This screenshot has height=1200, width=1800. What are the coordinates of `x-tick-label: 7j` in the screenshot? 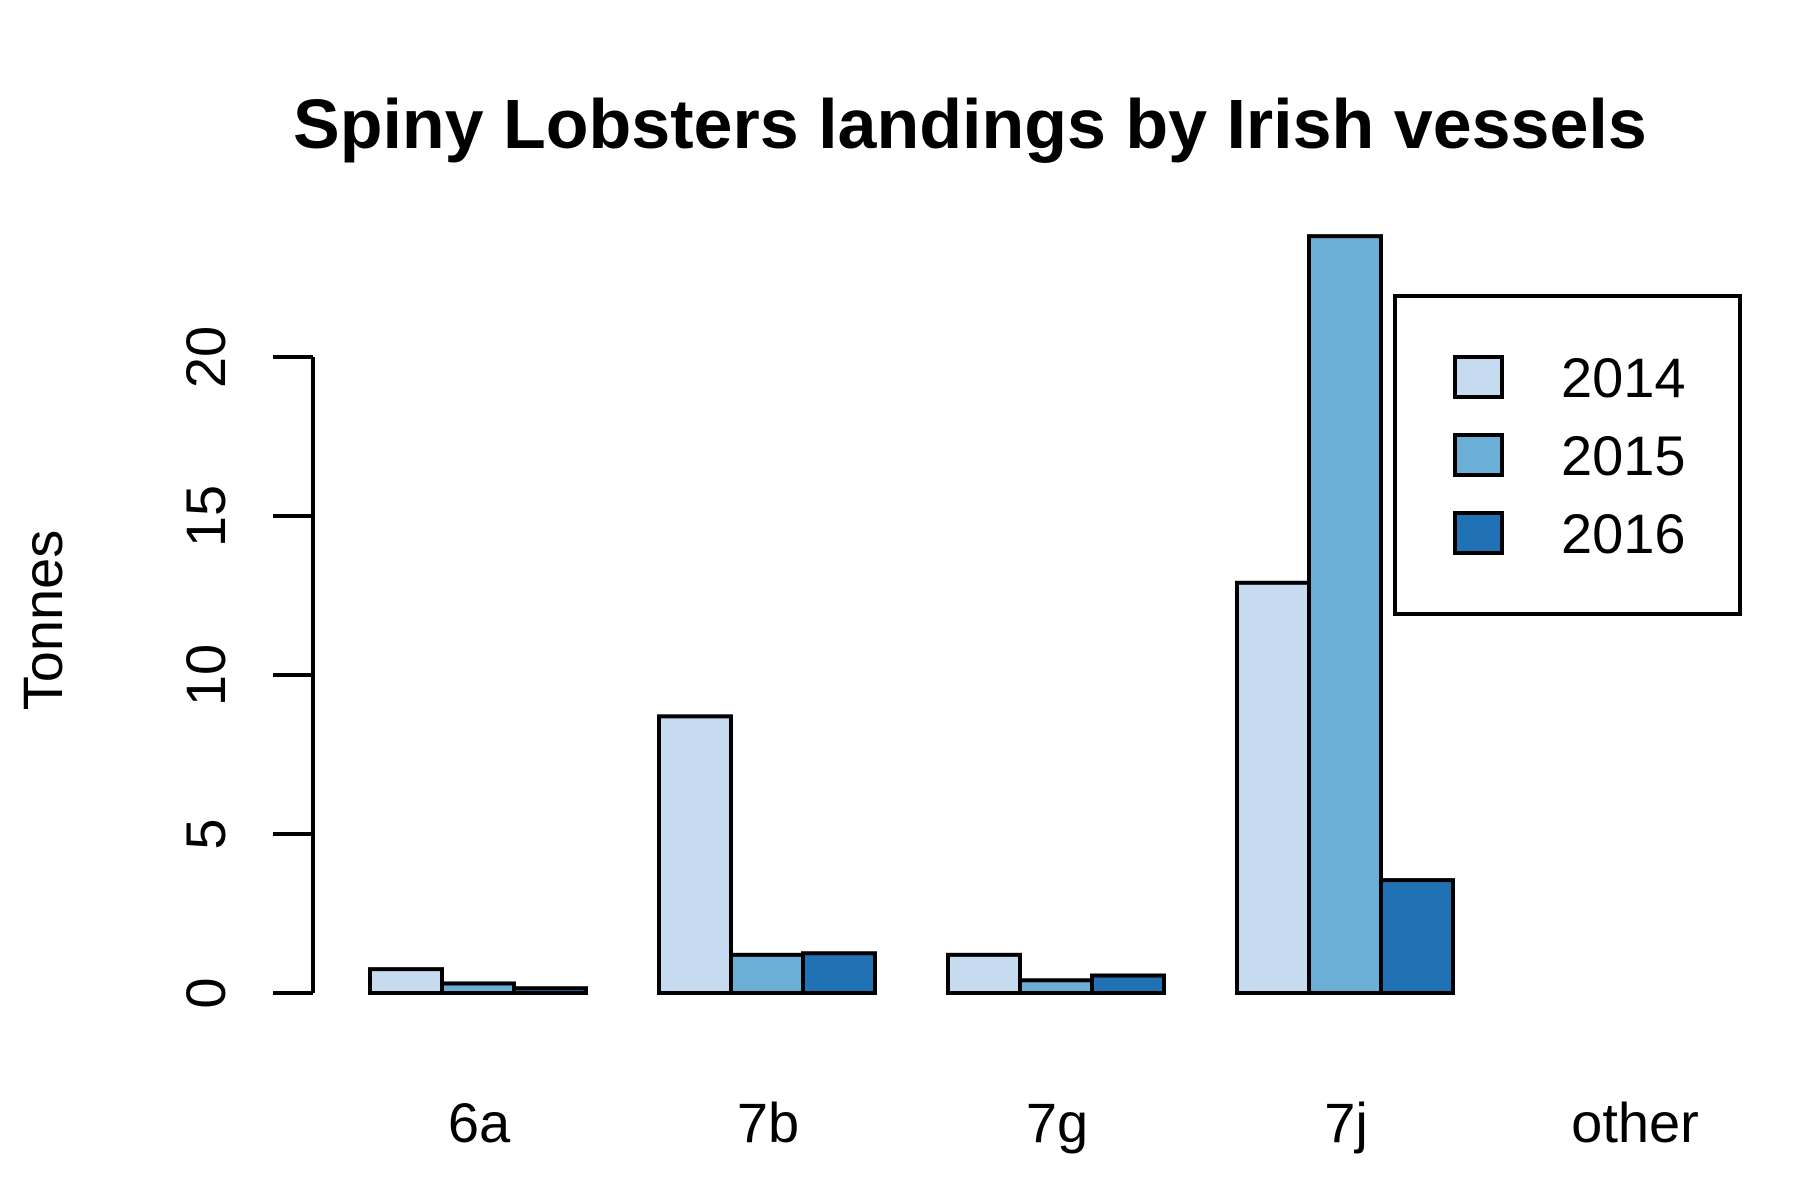 It's located at (1346, 1122).